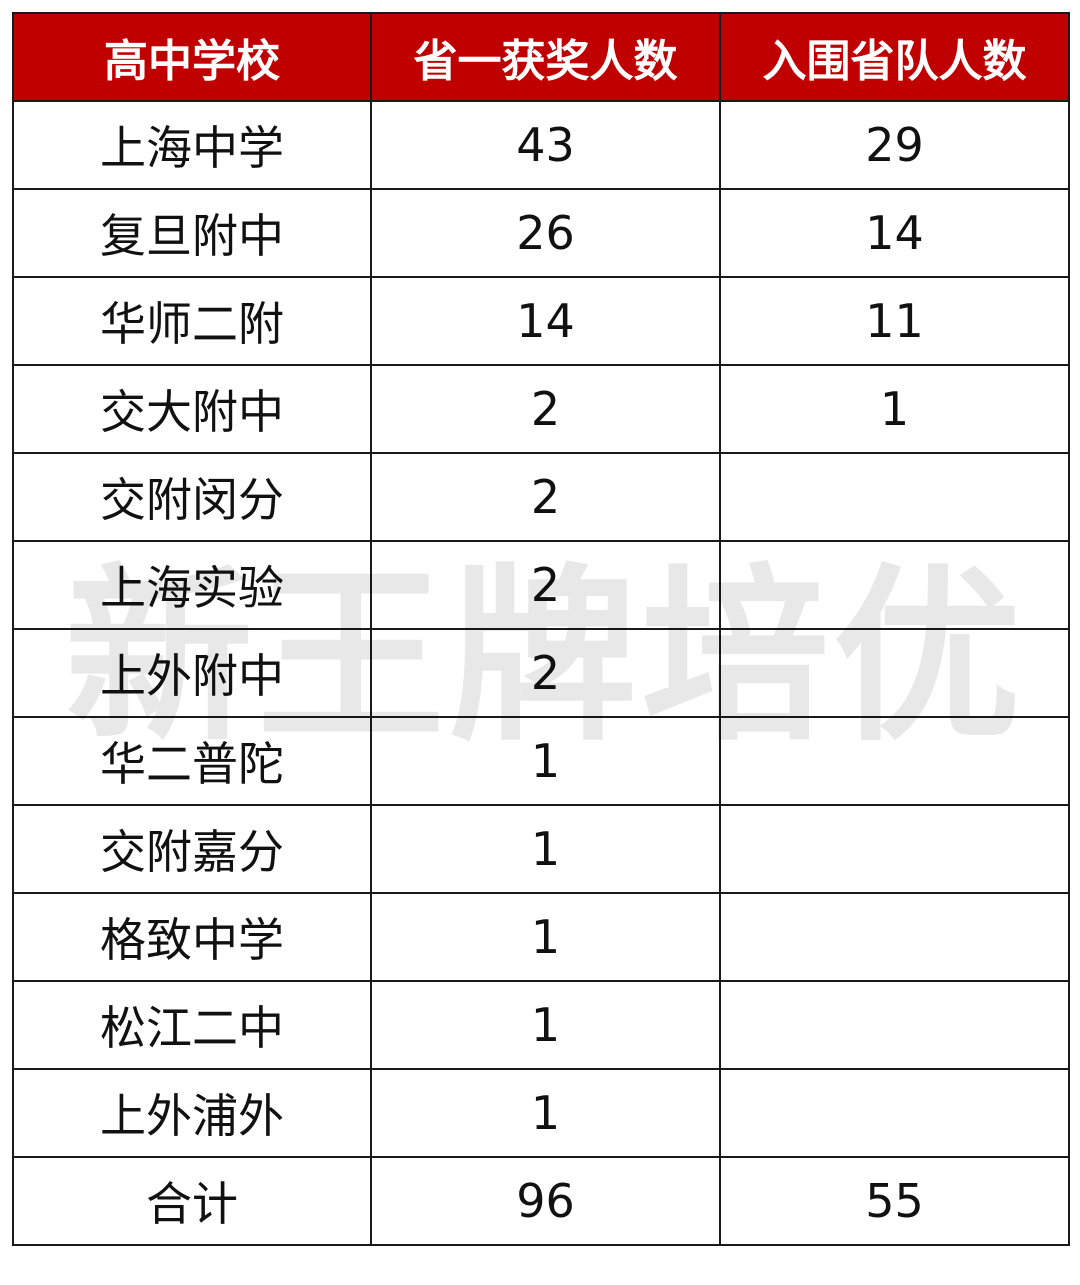 This screenshot has width=1080, height=1285. I want to click on cell-award: 26, so click(545, 233).